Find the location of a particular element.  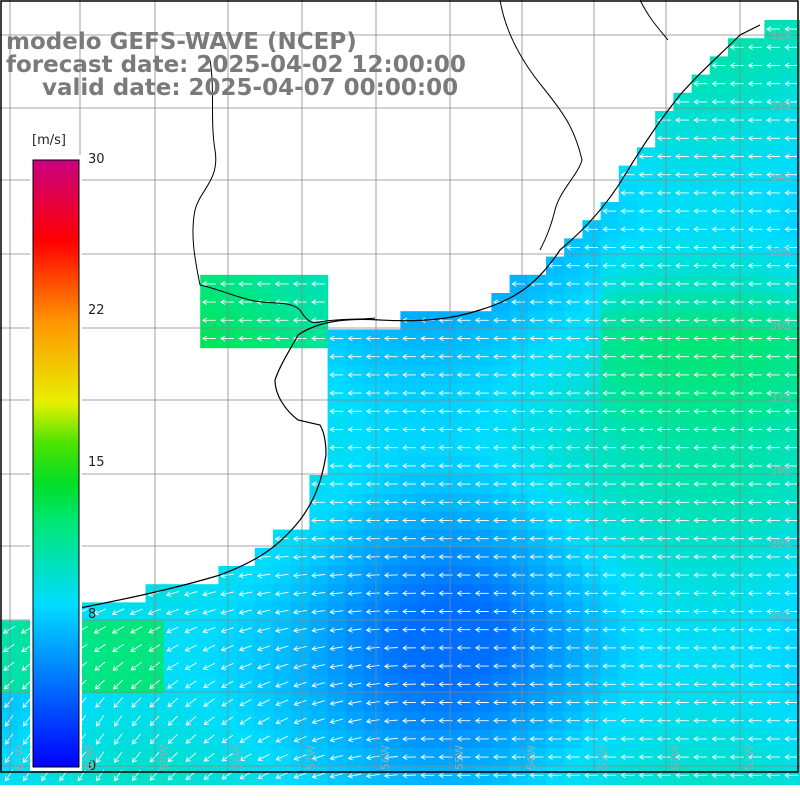

latitude-label: 33S is located at coordinates (780, 105).